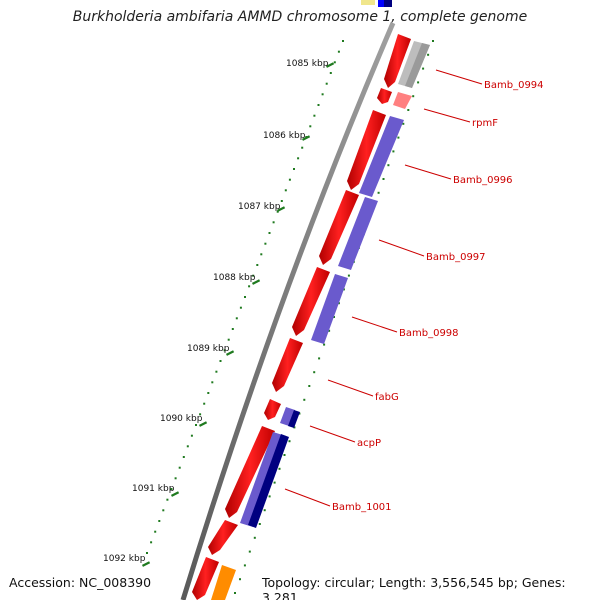 The height and width of the screenshot is (600, 600). What do you see at coordinates (387, 397) in the screenshot?
I see `gene-label: fabG` at bounding box center [387, 397].